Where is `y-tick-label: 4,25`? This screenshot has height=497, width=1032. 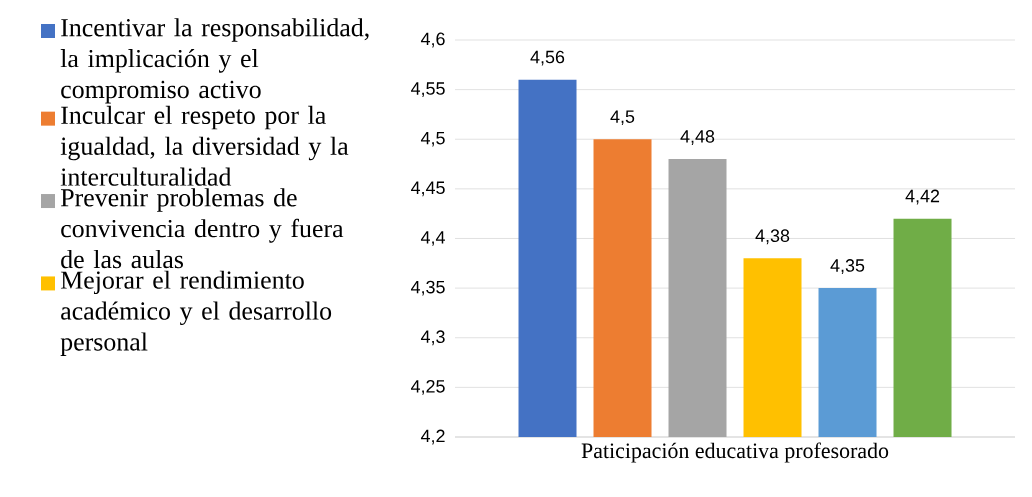 y-tick-label: 4,25 is located at coordinates (427, 387).